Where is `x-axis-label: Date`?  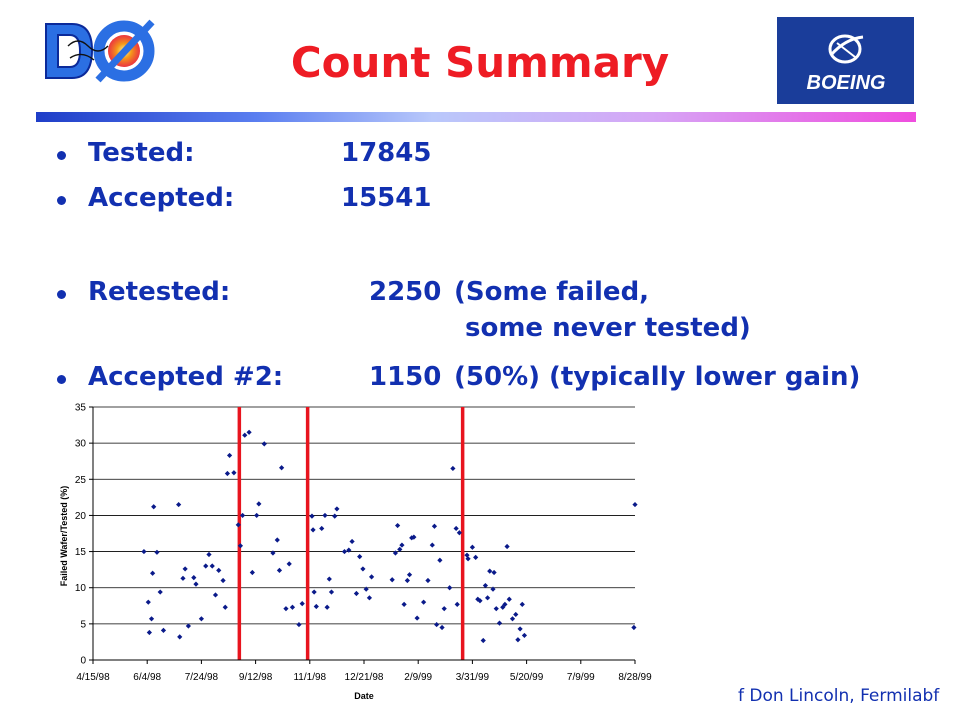
x-axis-label: Date is located at coordinates (364, 696).